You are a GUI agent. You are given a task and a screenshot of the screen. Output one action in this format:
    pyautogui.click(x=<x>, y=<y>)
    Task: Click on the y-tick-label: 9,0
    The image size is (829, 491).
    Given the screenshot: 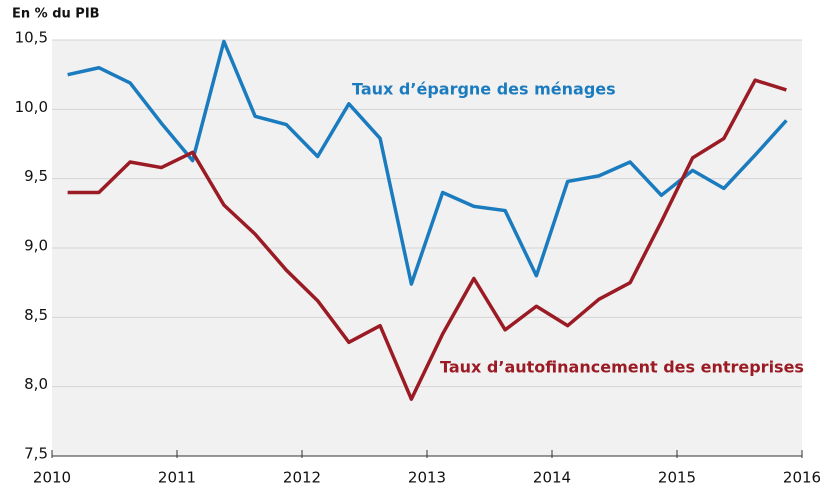 What is the action you would take?
    pyautogui.click(x=36, y=246)
    